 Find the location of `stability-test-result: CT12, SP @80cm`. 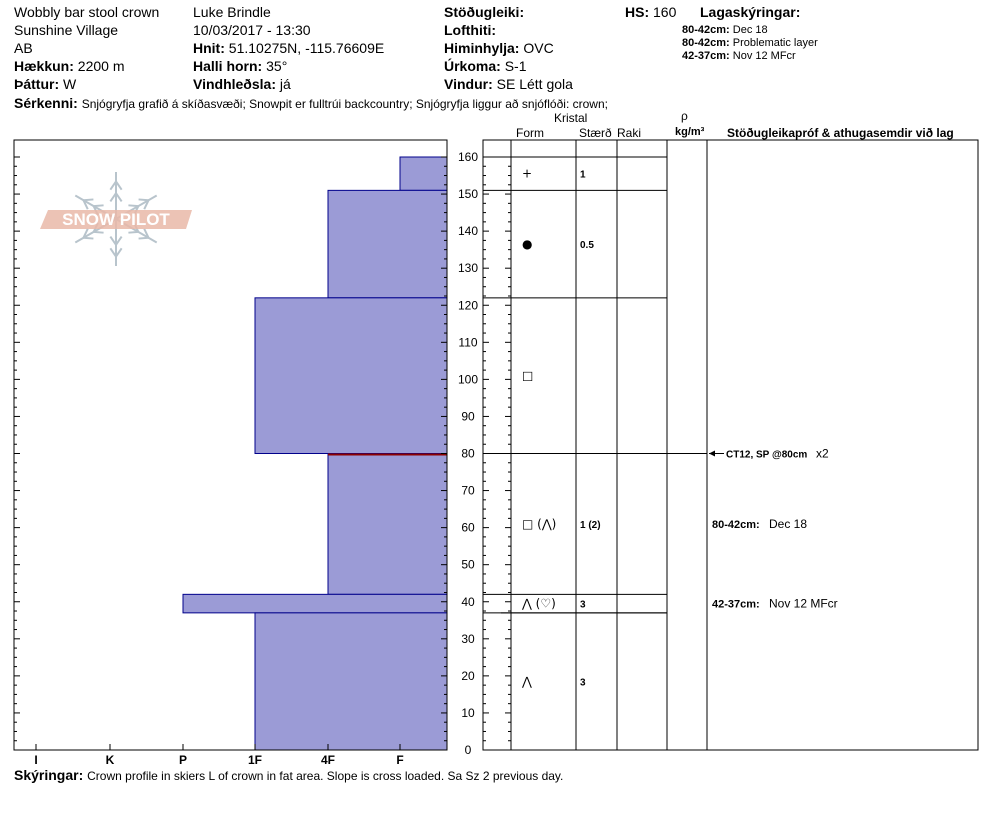

stability-test-result: CT12, SP @80cm is located at coordinates (766, 455).